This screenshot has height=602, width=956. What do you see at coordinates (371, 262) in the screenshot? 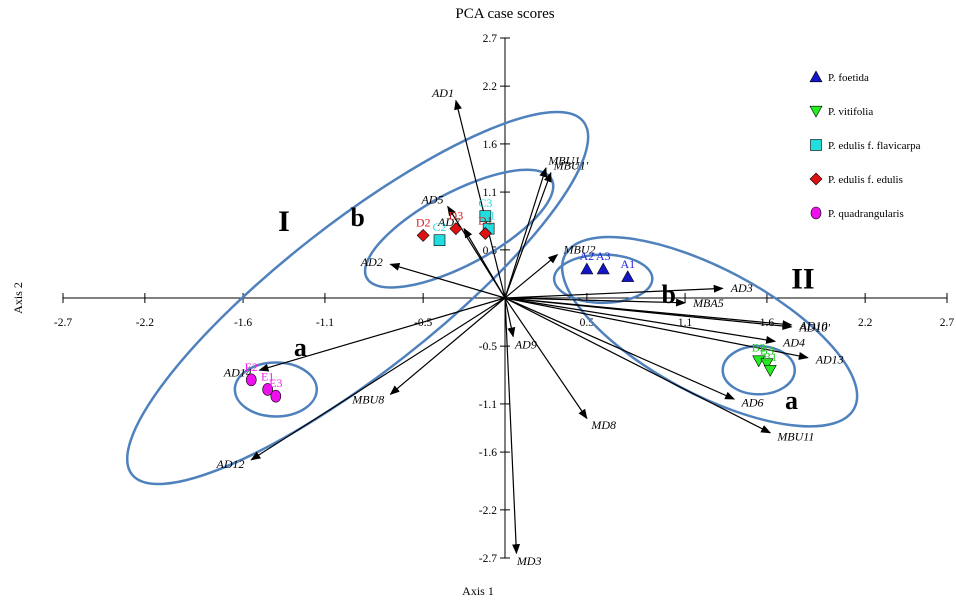
I see `vector-label-ad2: AD2` at bounding box center [371, 262].